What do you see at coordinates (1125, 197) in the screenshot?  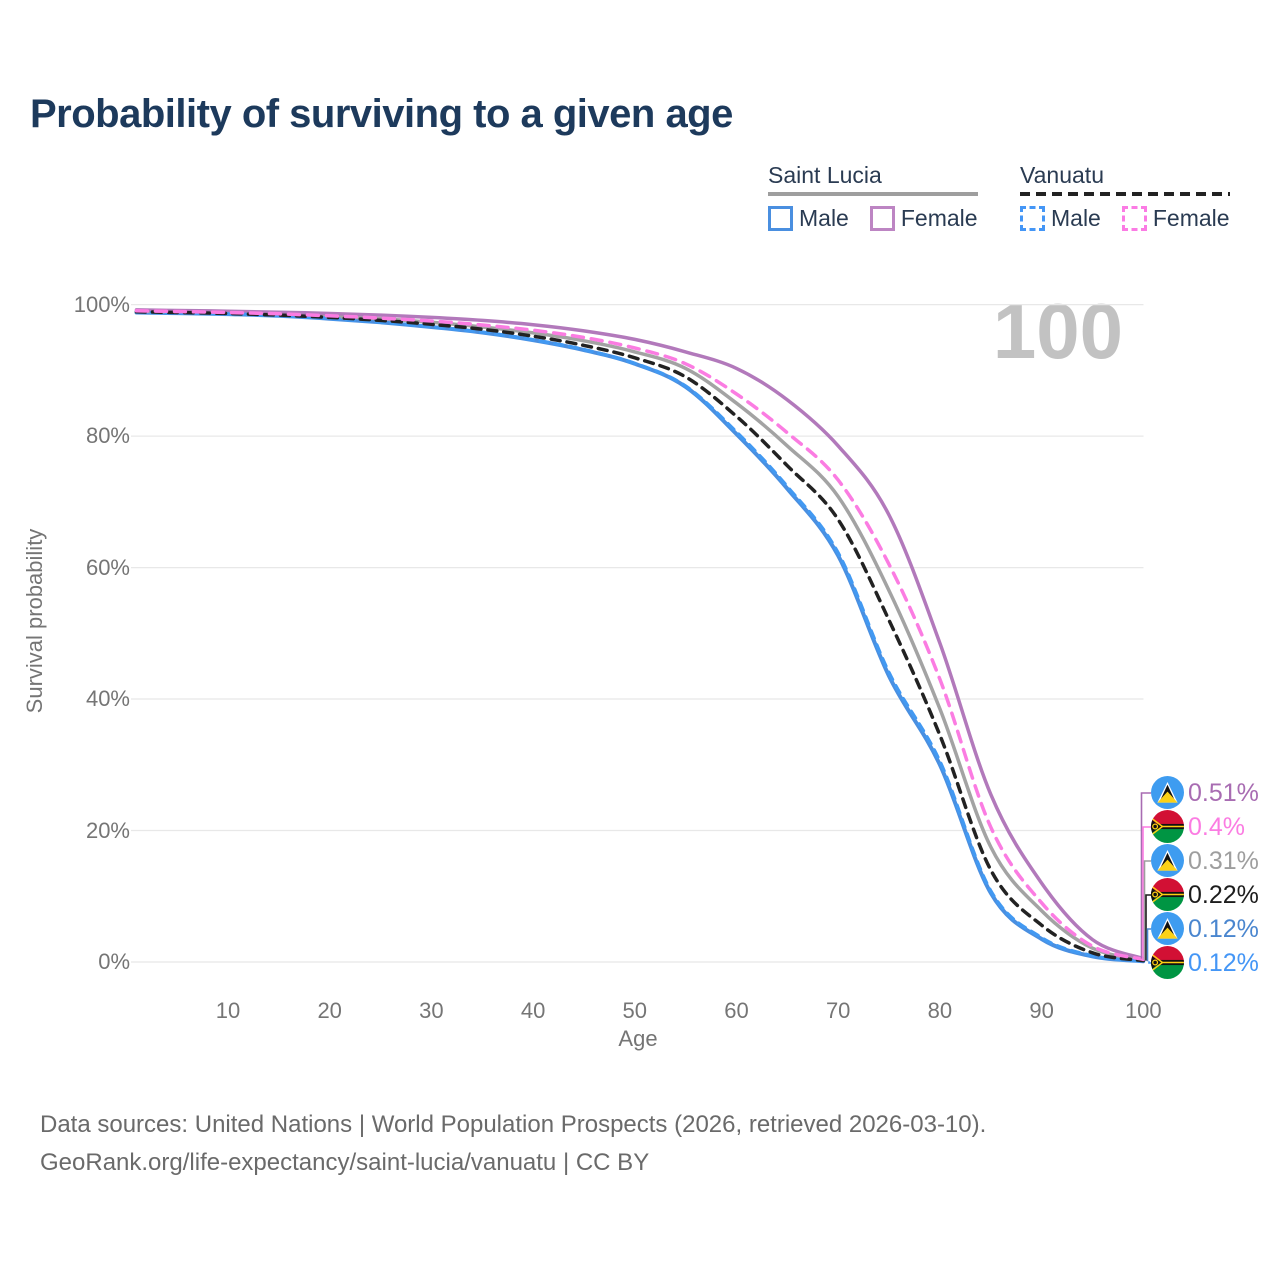 I see `legend-group-vanuatu: Vanuatu Male Female` at bounding box center [1125, 197].